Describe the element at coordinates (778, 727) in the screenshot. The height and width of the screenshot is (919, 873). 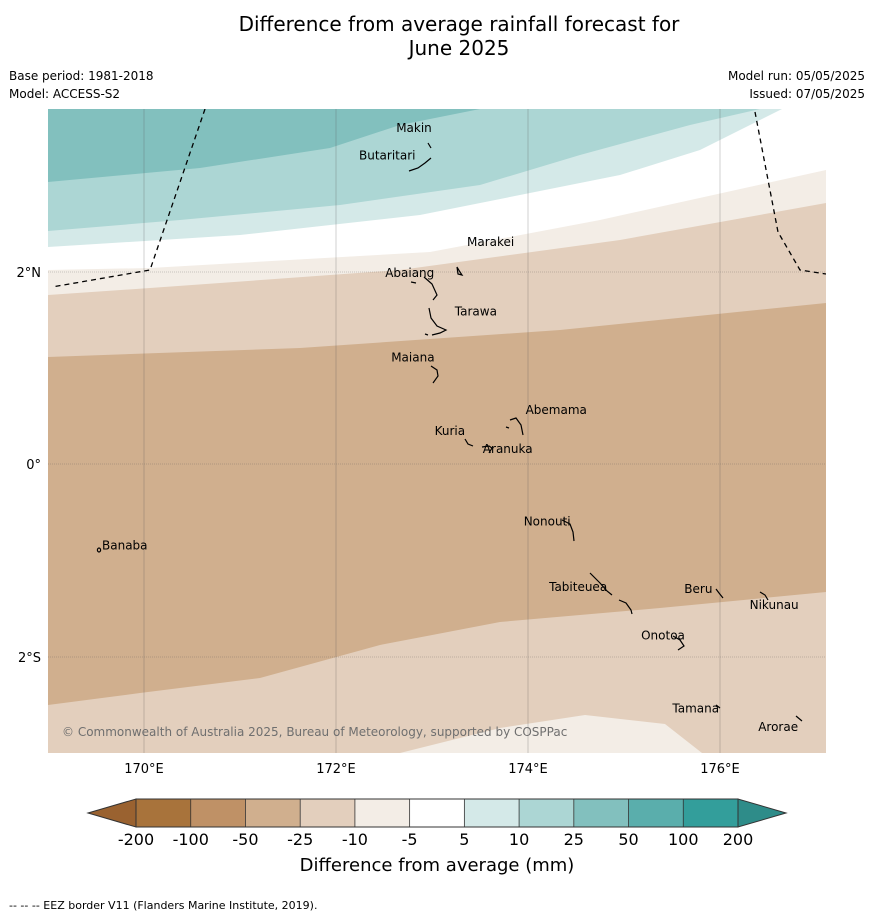
I see `place-label-arorae: Arorae` at that location.